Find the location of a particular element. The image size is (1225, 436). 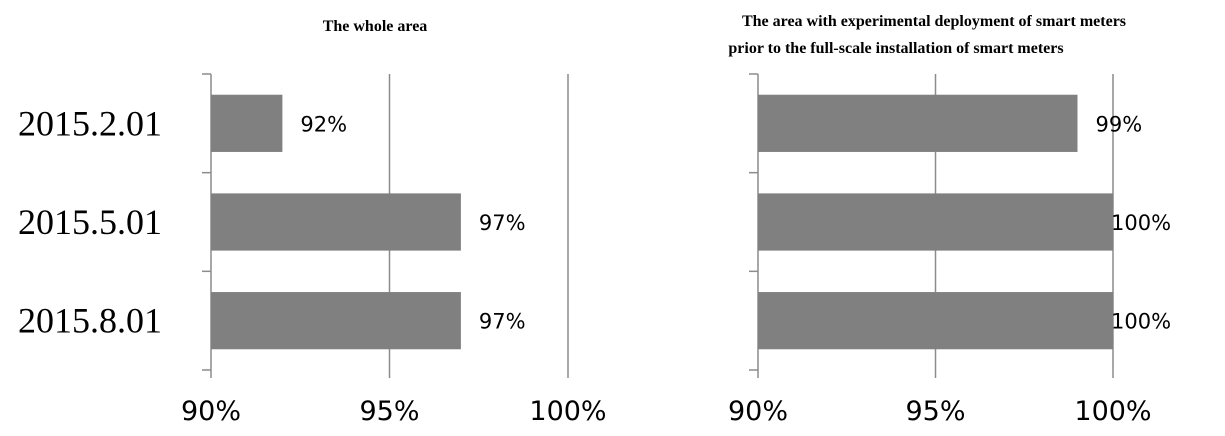

data-label: 99% is located at coordinates (1119, 124).